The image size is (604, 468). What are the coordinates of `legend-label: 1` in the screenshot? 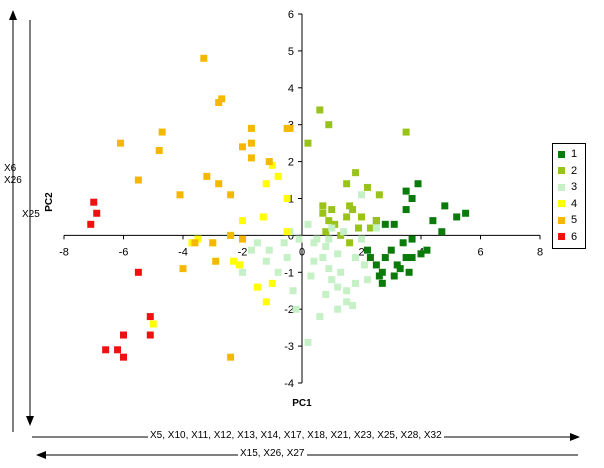 It's located at (574, 154).